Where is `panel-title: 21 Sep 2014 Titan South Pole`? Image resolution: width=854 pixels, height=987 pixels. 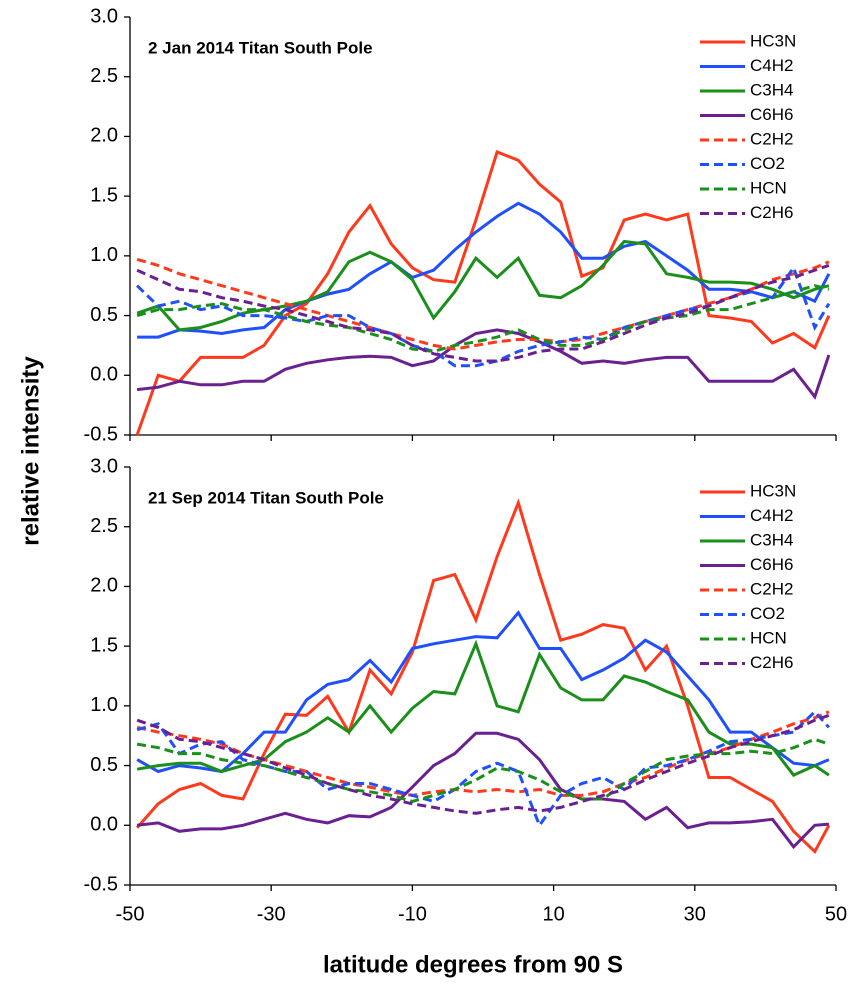 panel-title: 21 Sep 2014 Titan South Pole is located at coordinates (266, 497).